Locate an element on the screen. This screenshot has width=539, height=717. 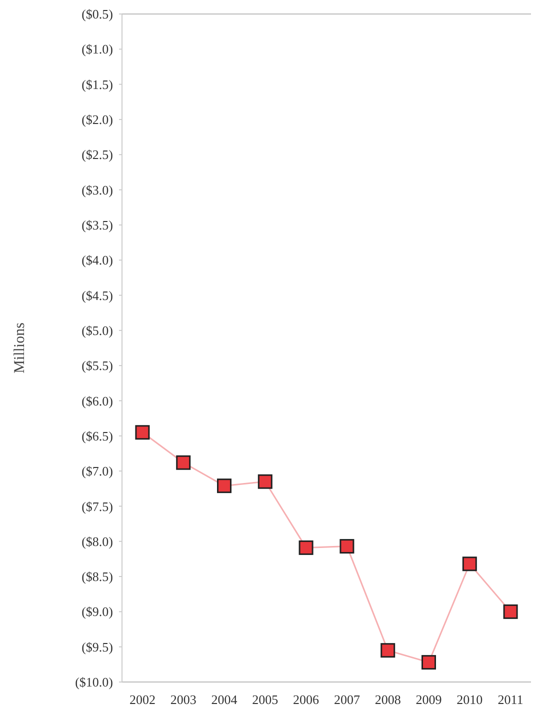
y-tick-label: ($1.5) is located at coordinates (97, 84).